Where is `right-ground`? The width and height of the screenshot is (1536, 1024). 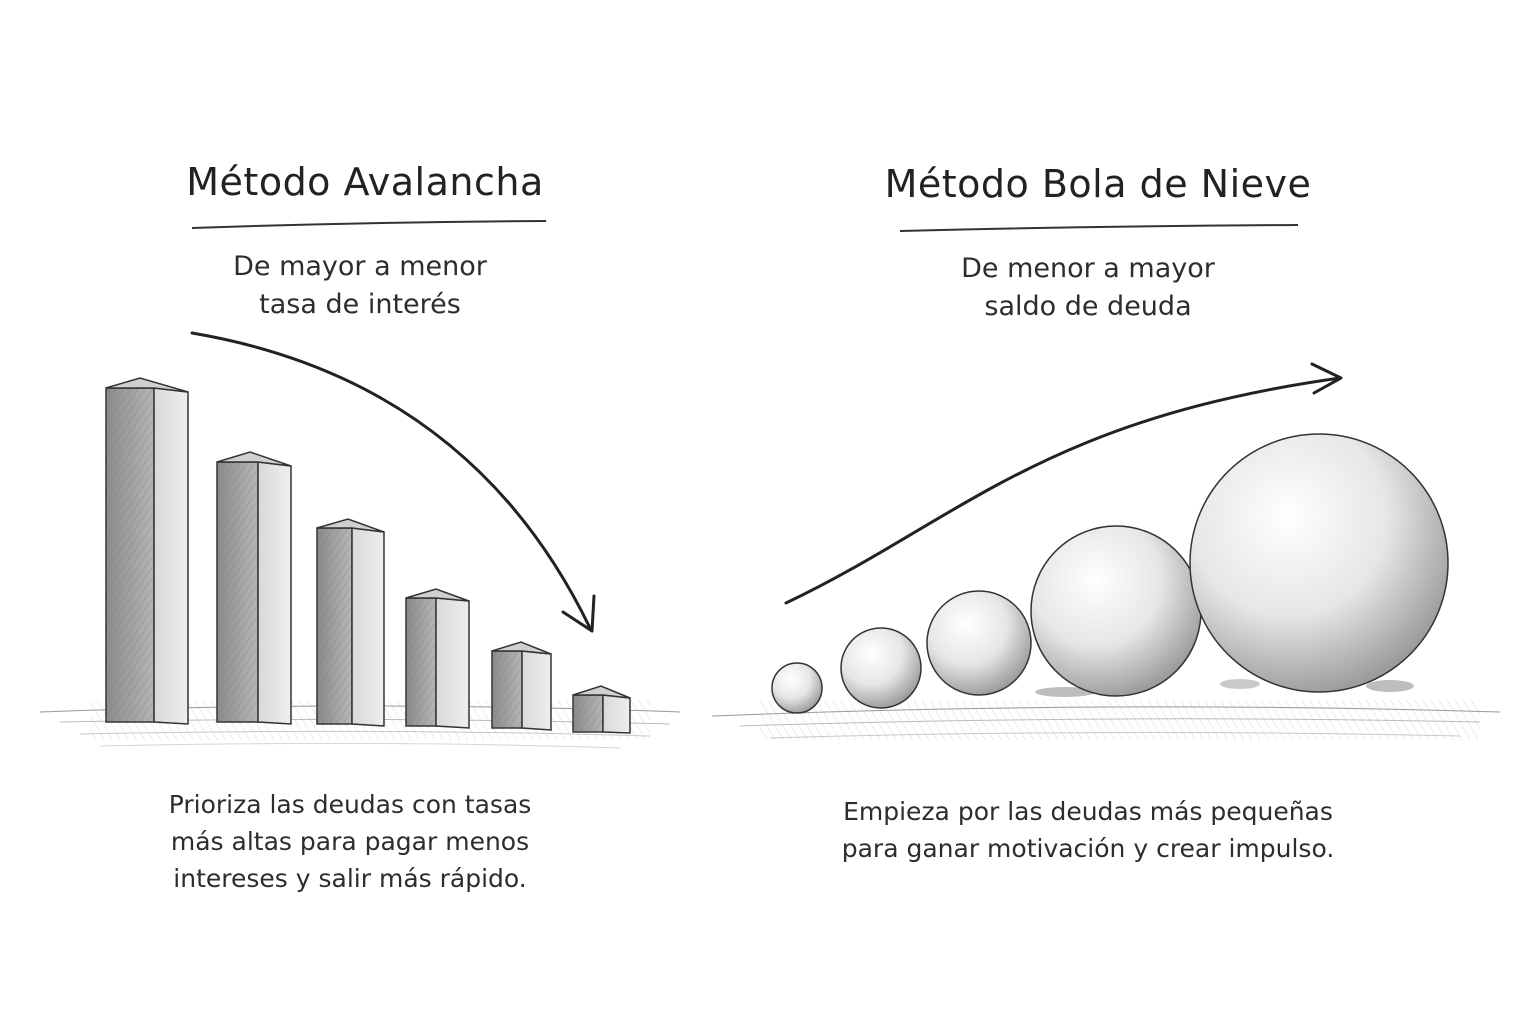 right-ground is located at coordinates (1106, 709).